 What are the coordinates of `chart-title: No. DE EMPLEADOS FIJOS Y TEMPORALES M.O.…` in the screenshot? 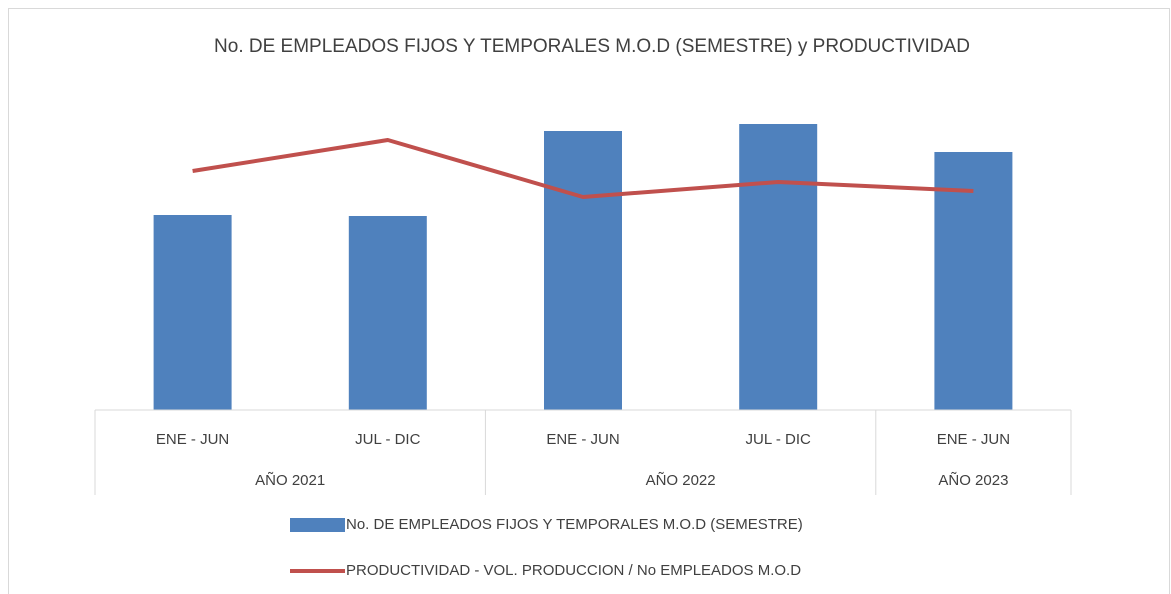 It's located at (592, 46).